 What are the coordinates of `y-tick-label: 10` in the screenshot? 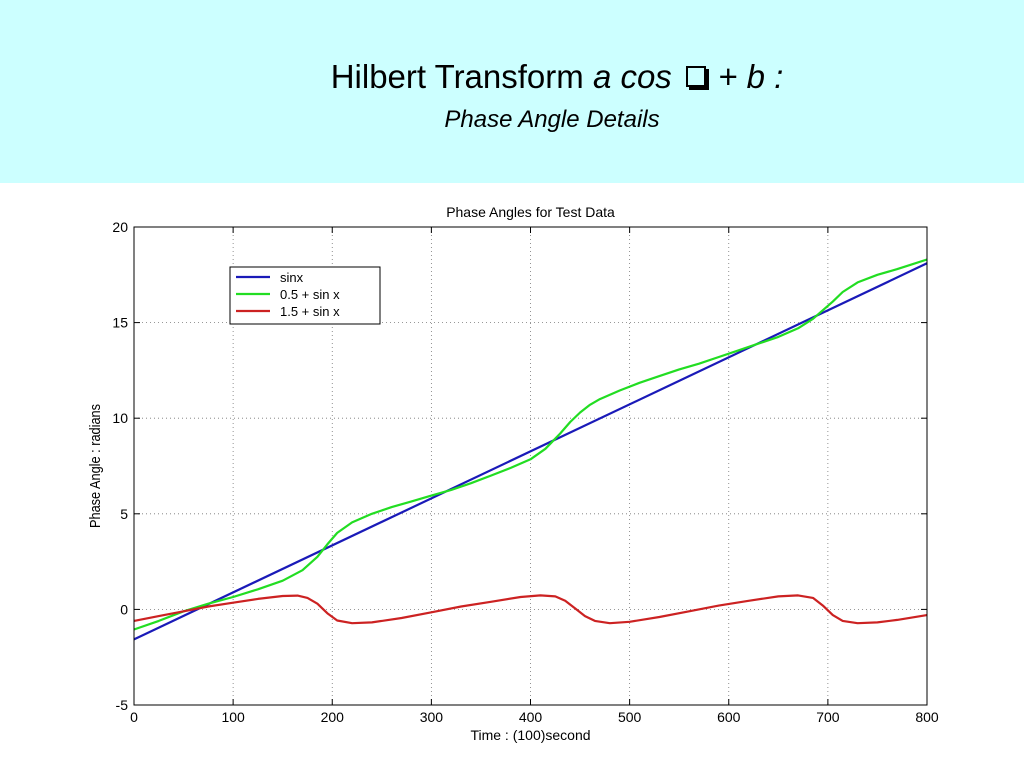 It's located at (120, 418).